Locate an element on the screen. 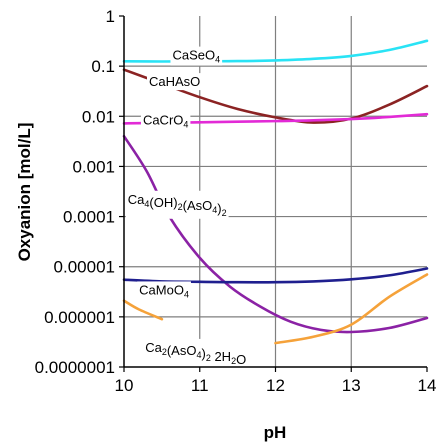  y-tick-label: 0.001 is located at coordinates (93, 166).